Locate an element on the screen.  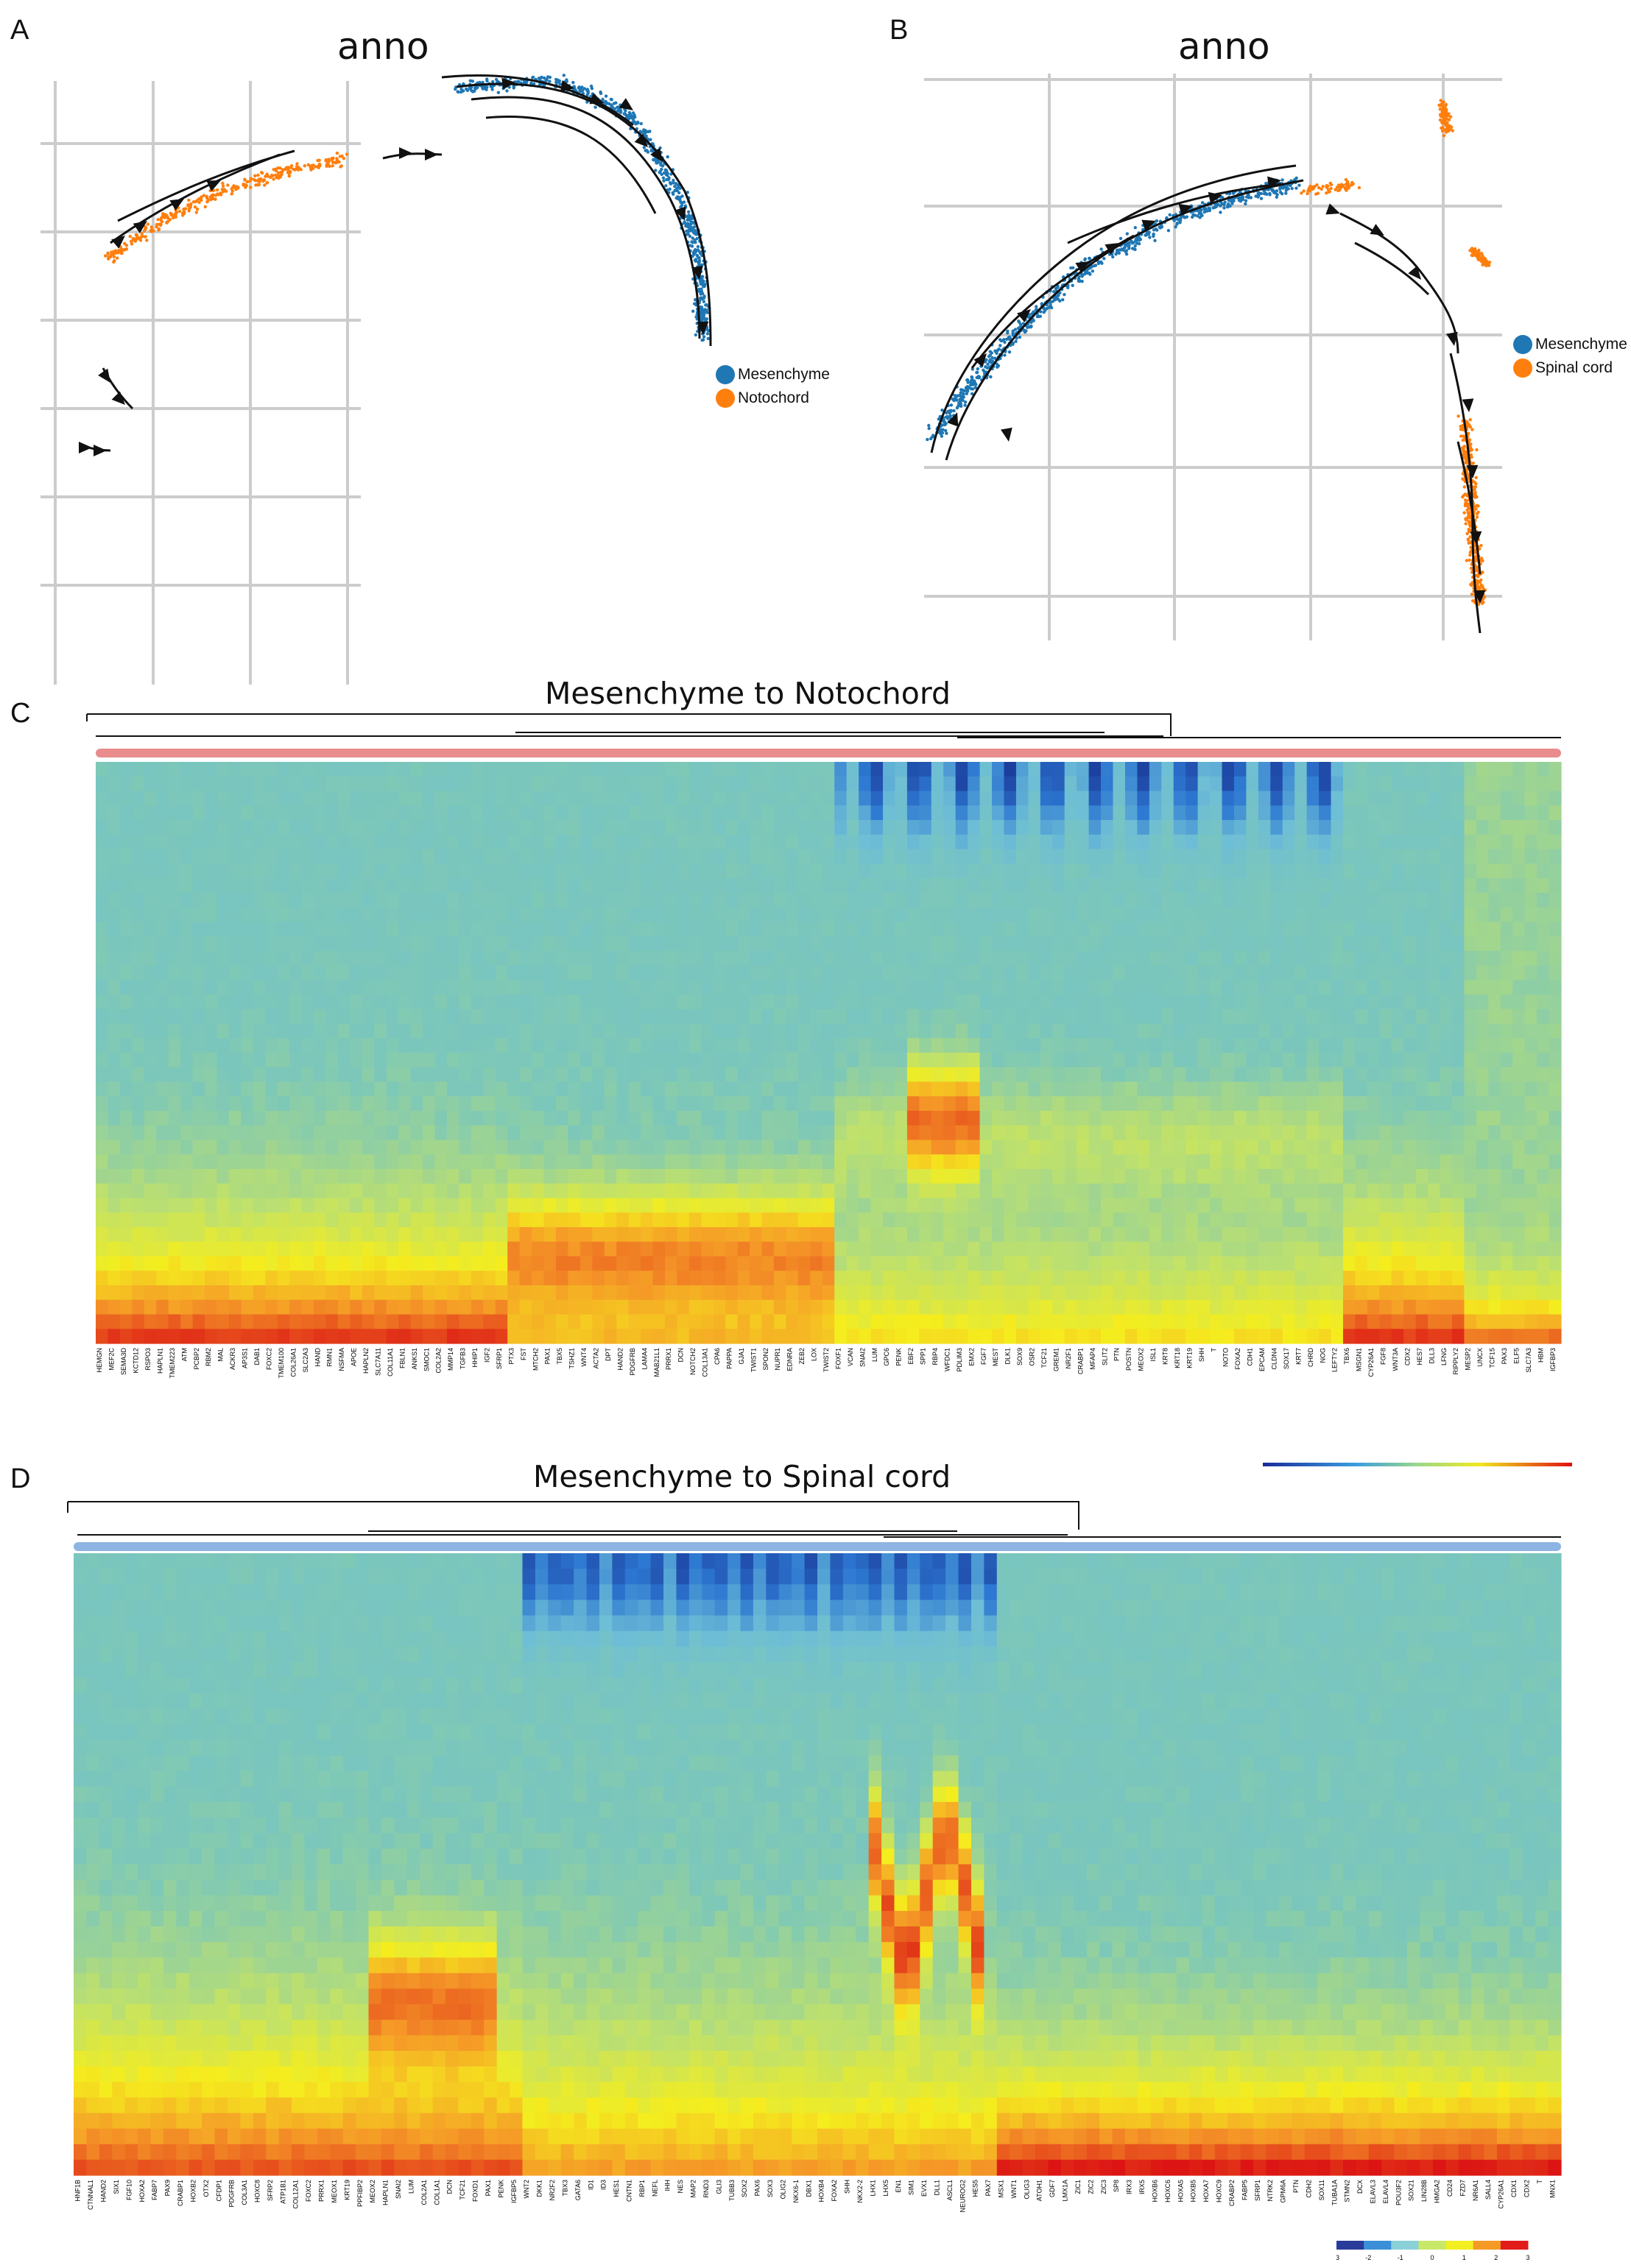
velocity-arrowhead is located at coordinates (656, 154).